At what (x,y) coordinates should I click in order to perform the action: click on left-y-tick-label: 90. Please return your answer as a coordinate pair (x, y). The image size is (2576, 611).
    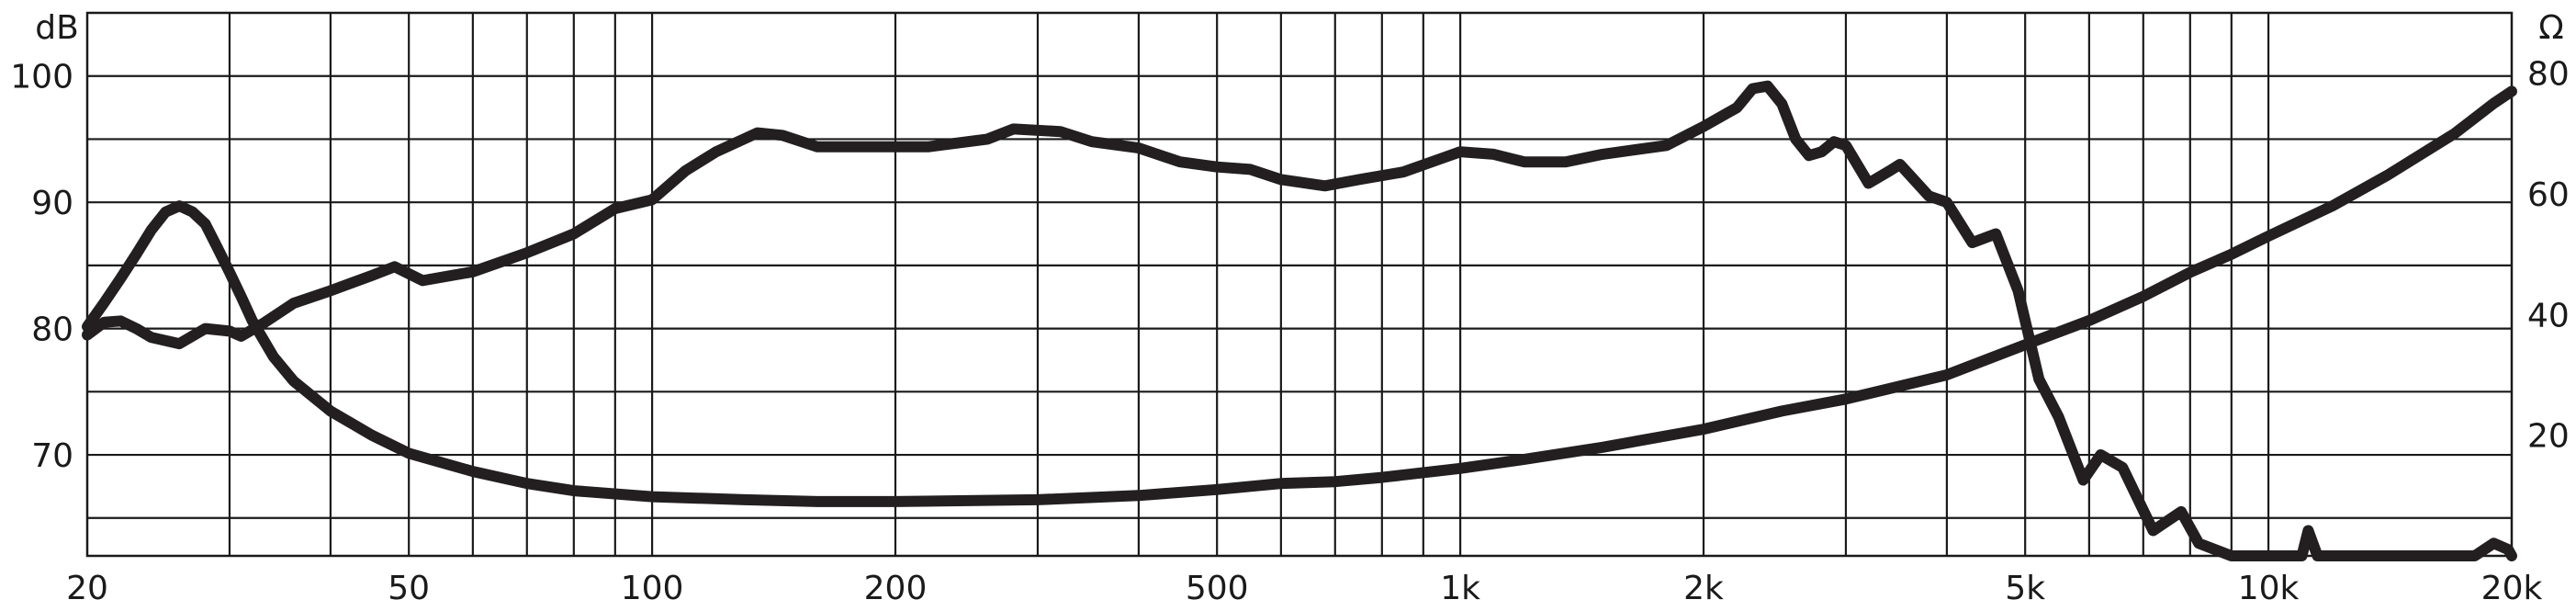
    Looking at the image, I should click on (52, 204).